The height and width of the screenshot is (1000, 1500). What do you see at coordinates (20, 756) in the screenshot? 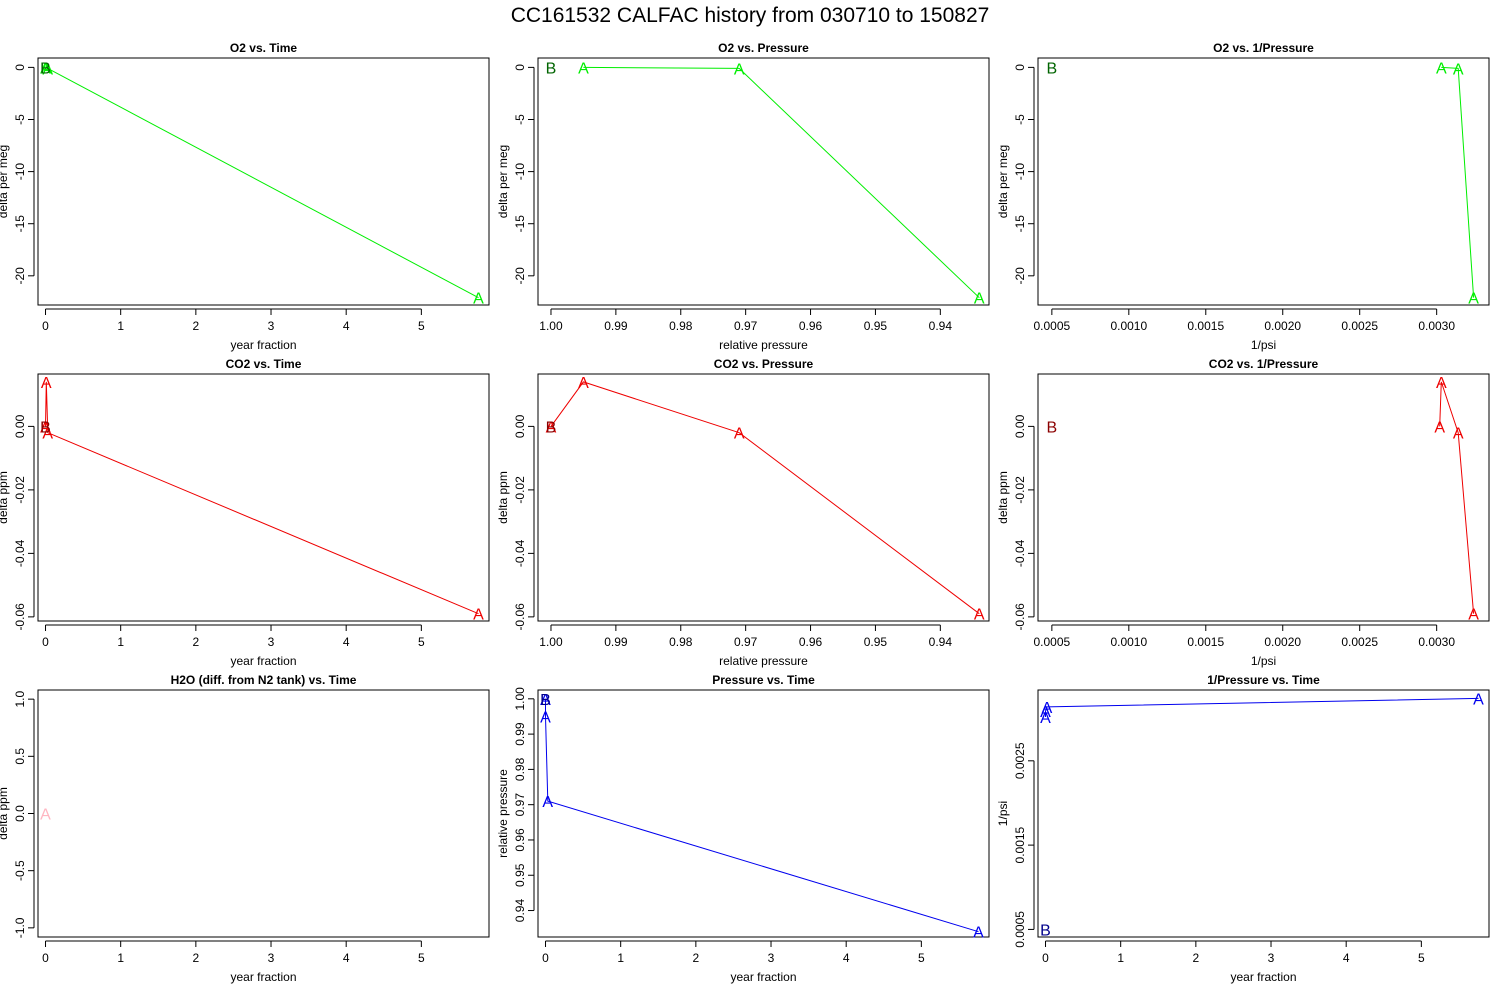
I see `y-tick-label: 0.5` at bounding box center [20, 756].